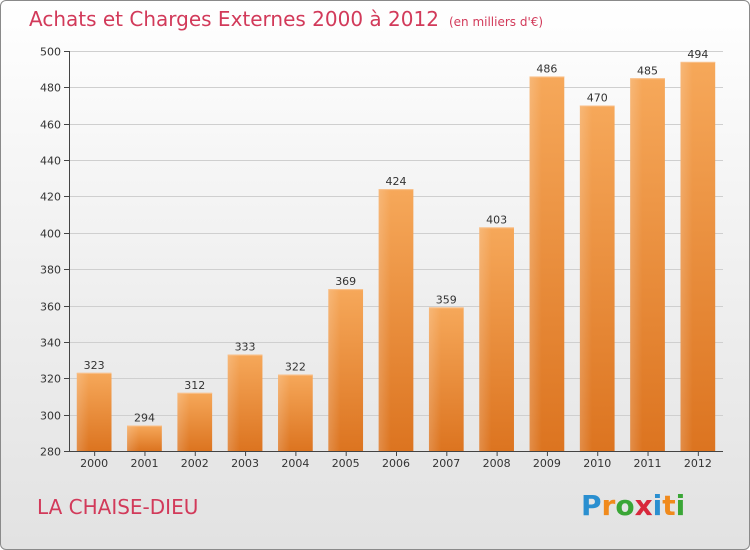 This screenshot has width=750, height=550. Describe the element at coordinates (234, 19) in the screenshot. I see `chart-title-text: Achats et Charges Externes 2000 à 2012` at that location.